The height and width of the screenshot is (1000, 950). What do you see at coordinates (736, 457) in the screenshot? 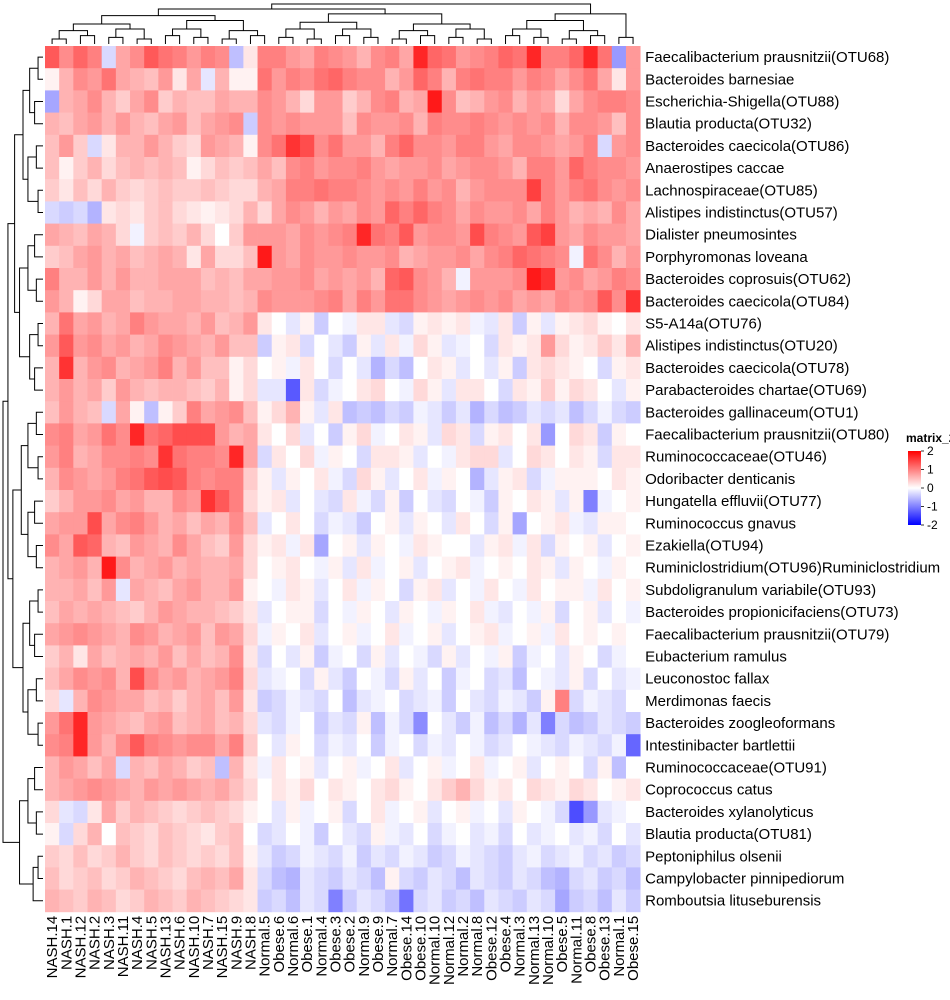
I see `row-label: Ruminococcaceae(OTU46)` at bounding box center [736, 457].